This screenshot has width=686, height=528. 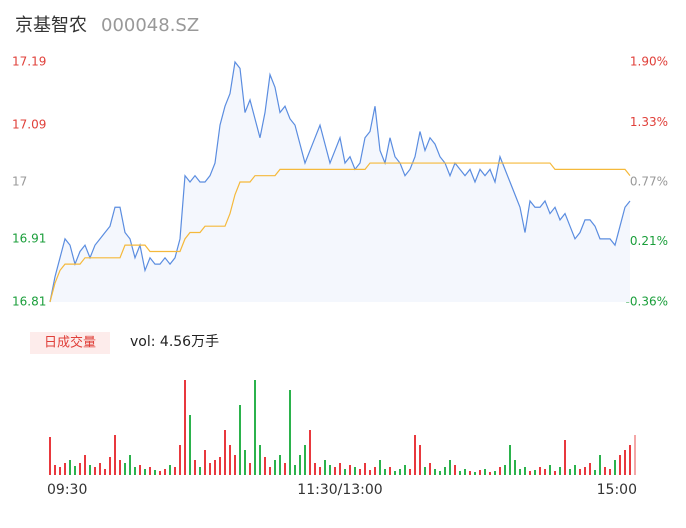 I want to click on volume-button, so click(x=70, y=343).